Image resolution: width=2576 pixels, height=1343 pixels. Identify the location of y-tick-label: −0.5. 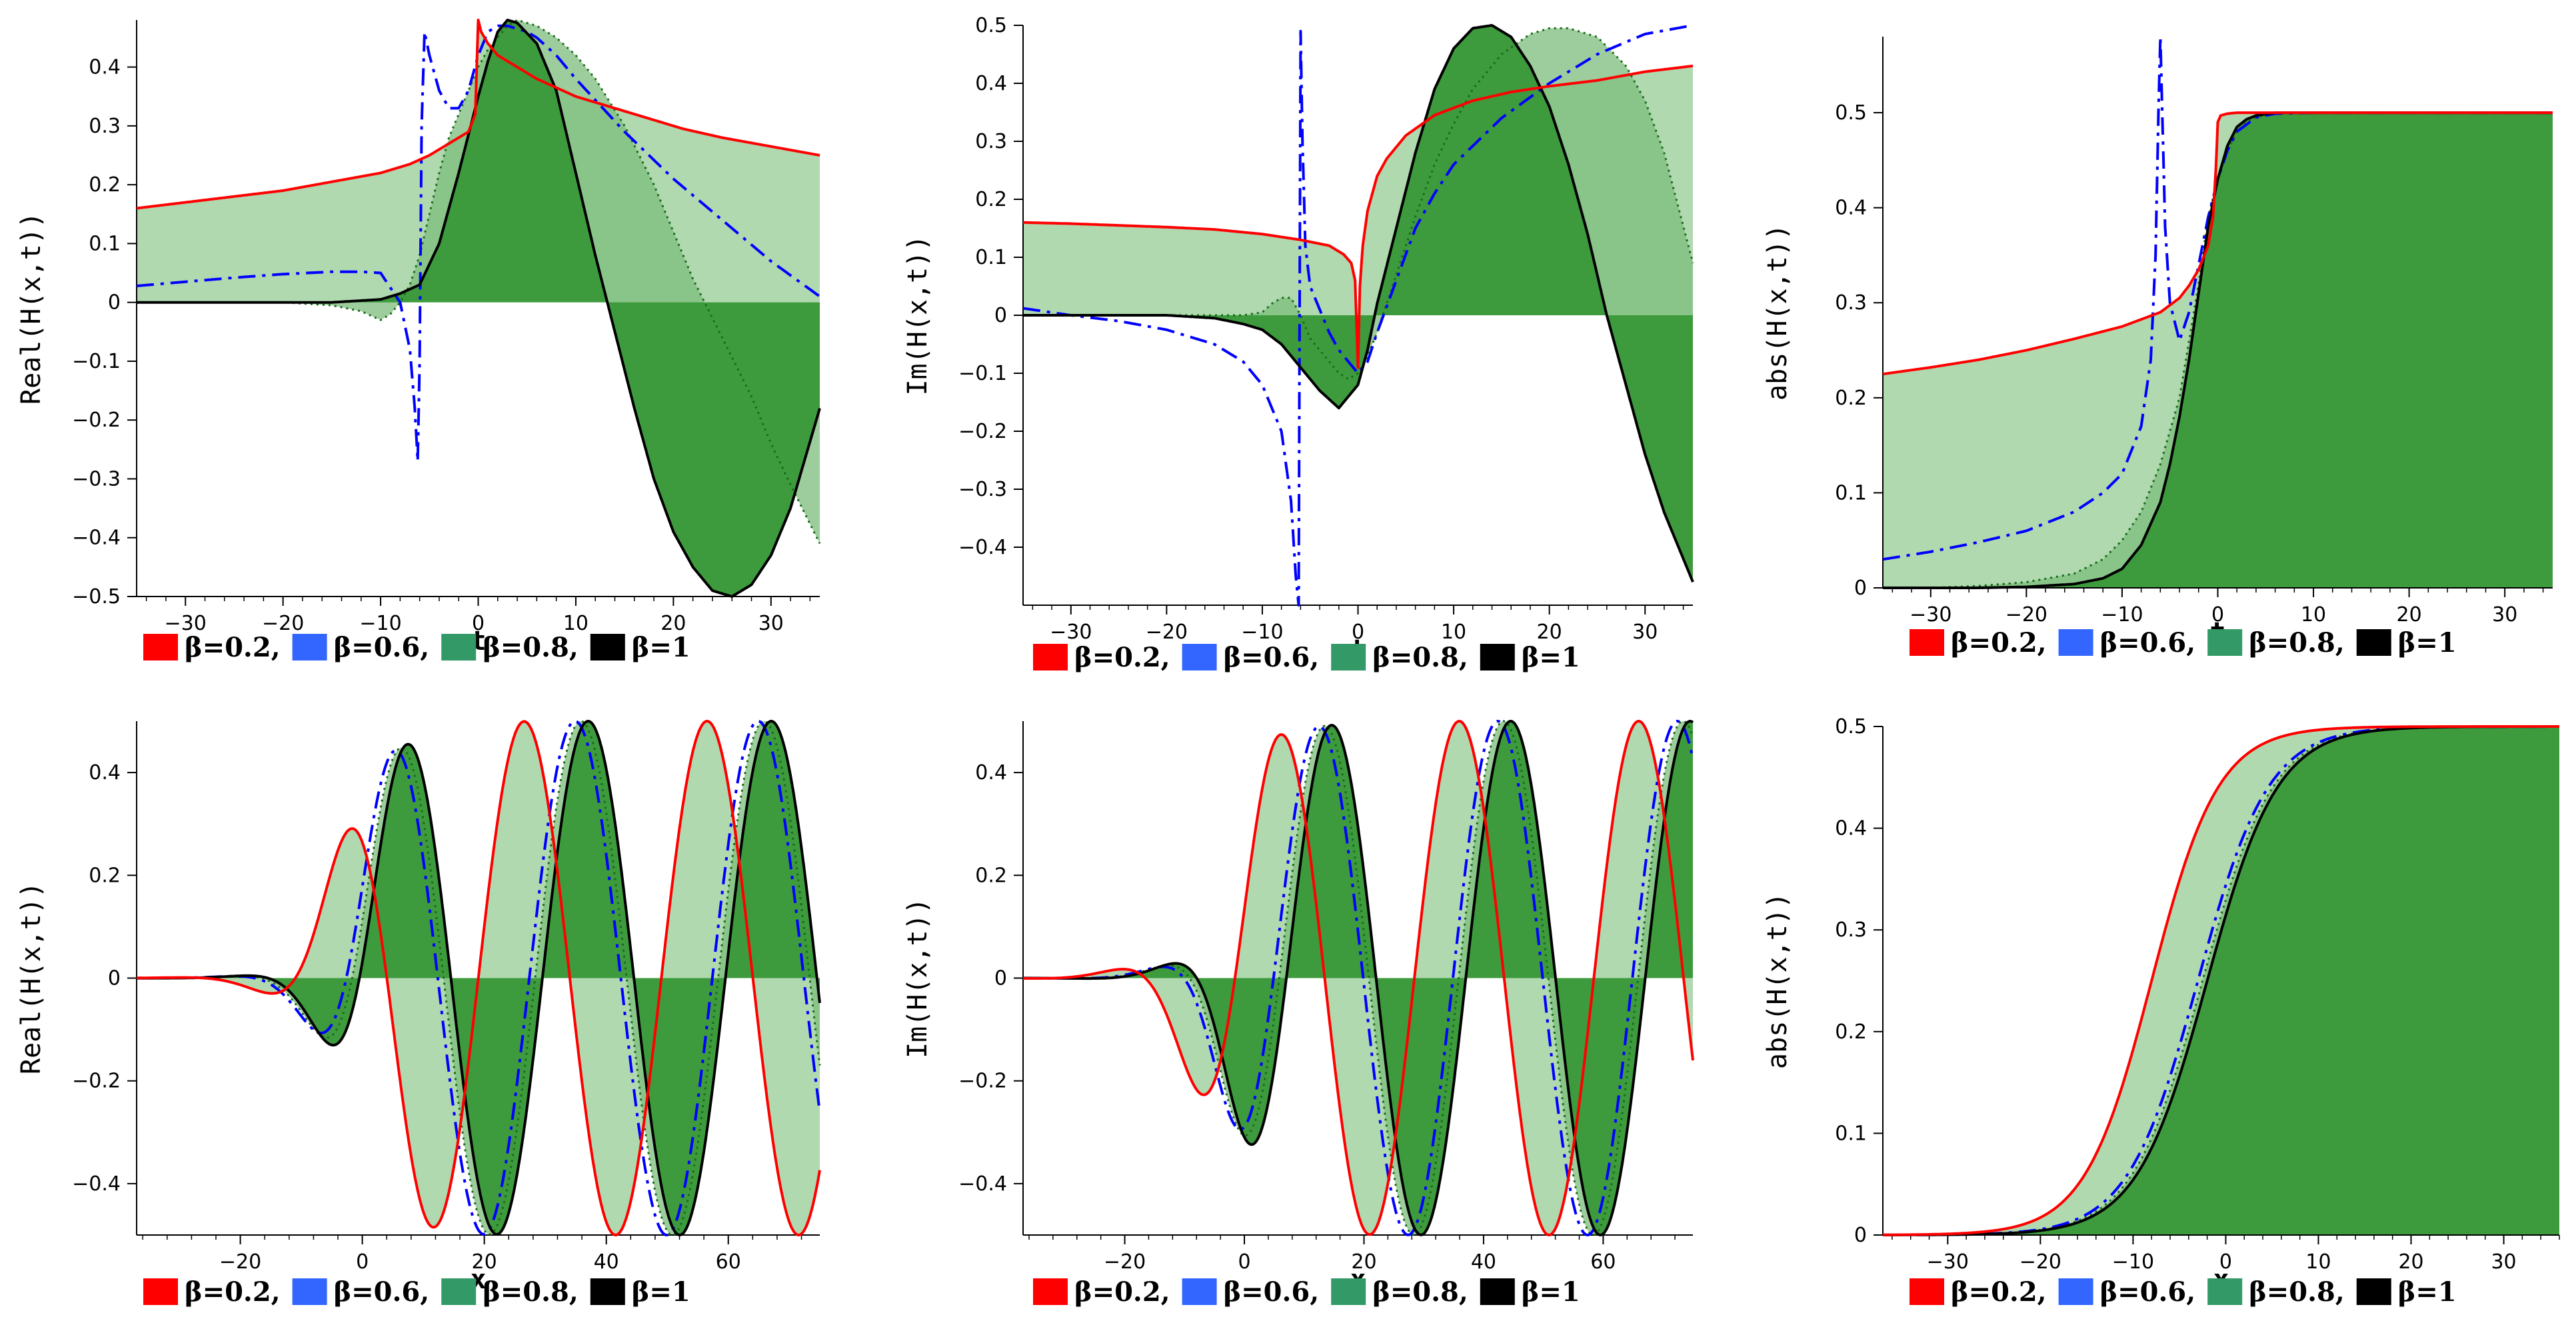
(97, 597).